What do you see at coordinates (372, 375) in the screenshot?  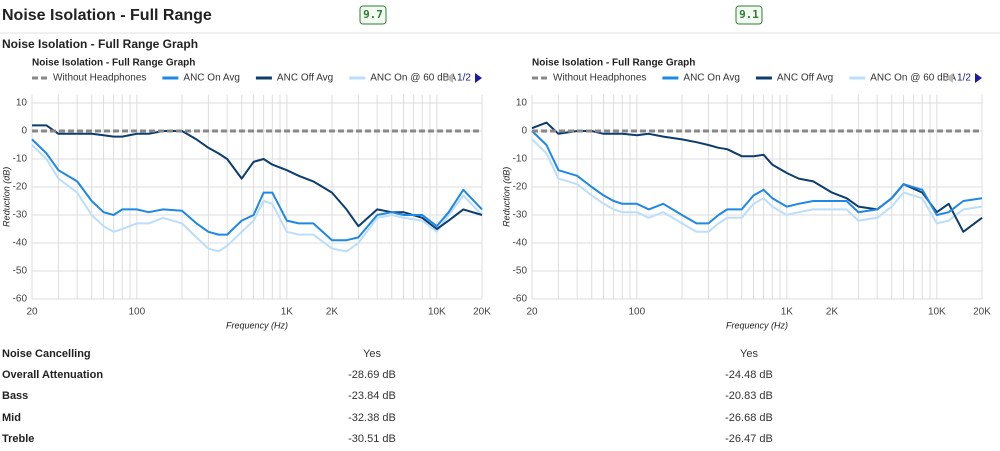 I see `cell-value: -28.69 dB` at bounding box center [372, 375].